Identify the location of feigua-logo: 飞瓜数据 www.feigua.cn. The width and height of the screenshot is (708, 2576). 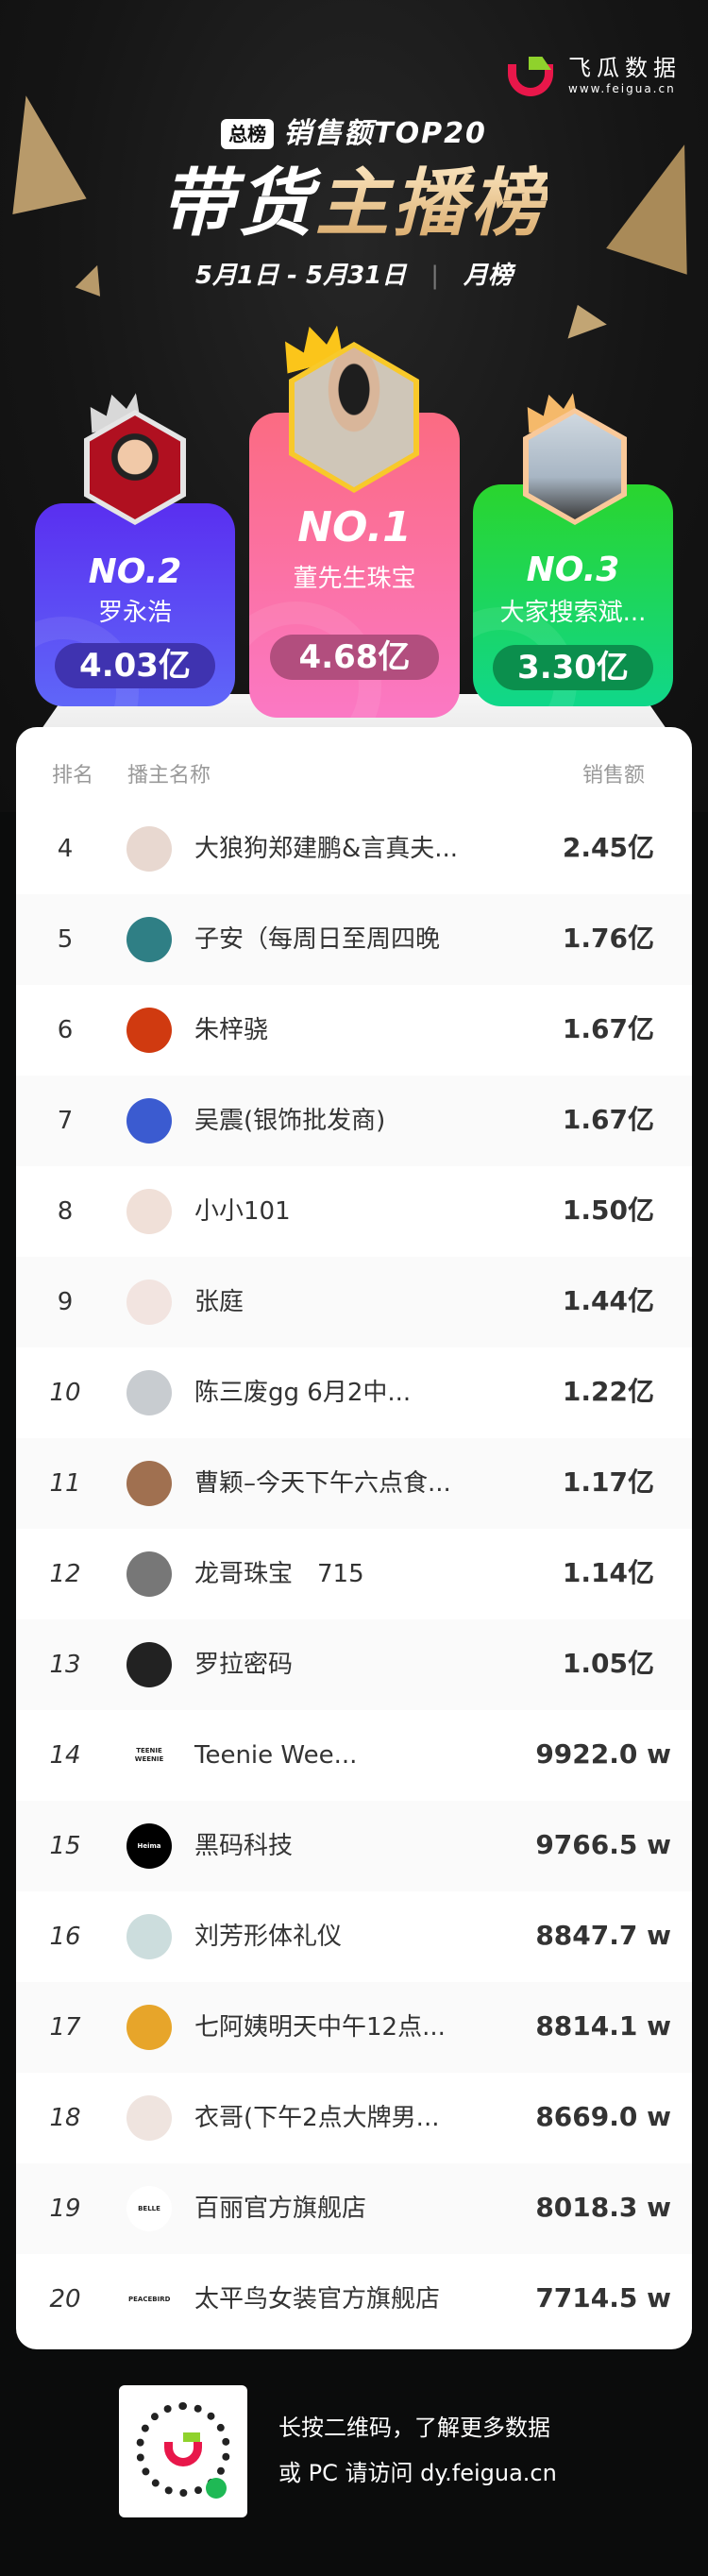
(595, 75).